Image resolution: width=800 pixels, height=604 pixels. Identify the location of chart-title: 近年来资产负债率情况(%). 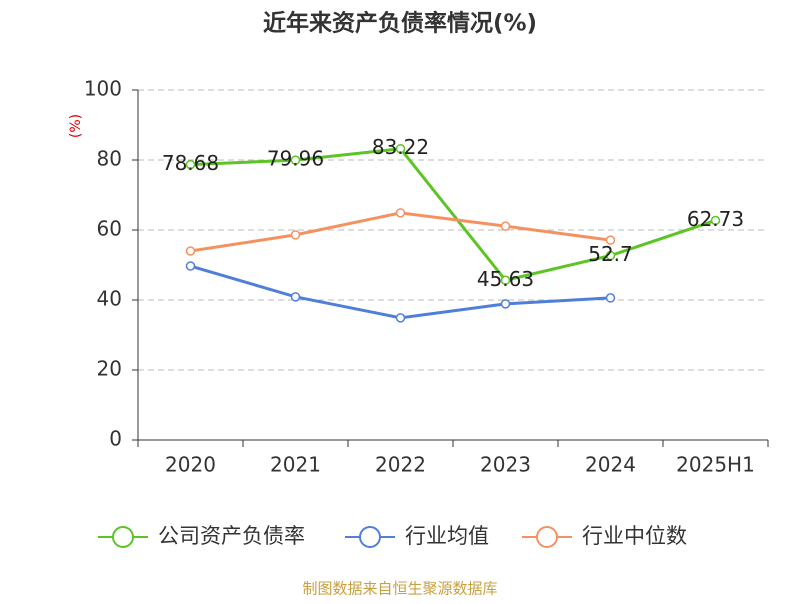
(400, 23).